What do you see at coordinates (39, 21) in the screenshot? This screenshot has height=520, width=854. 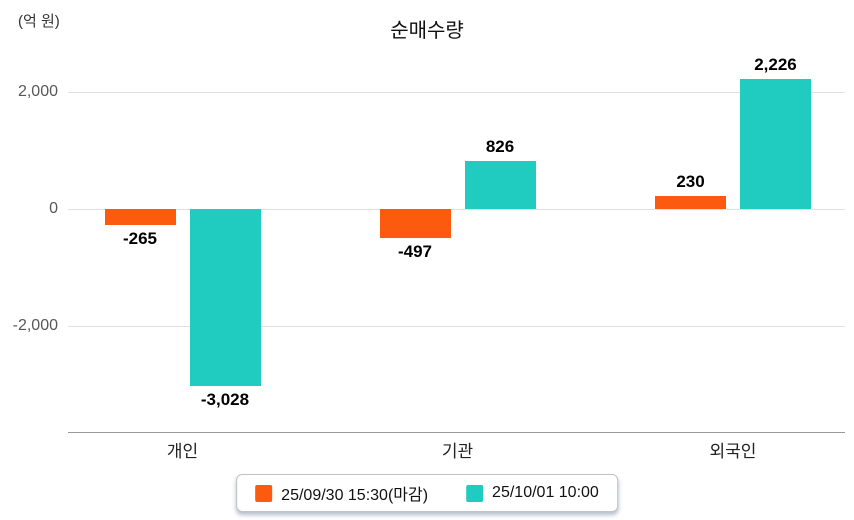 I see `y-axis-unit-label: (억 원)` at bounding box center [39, 21].